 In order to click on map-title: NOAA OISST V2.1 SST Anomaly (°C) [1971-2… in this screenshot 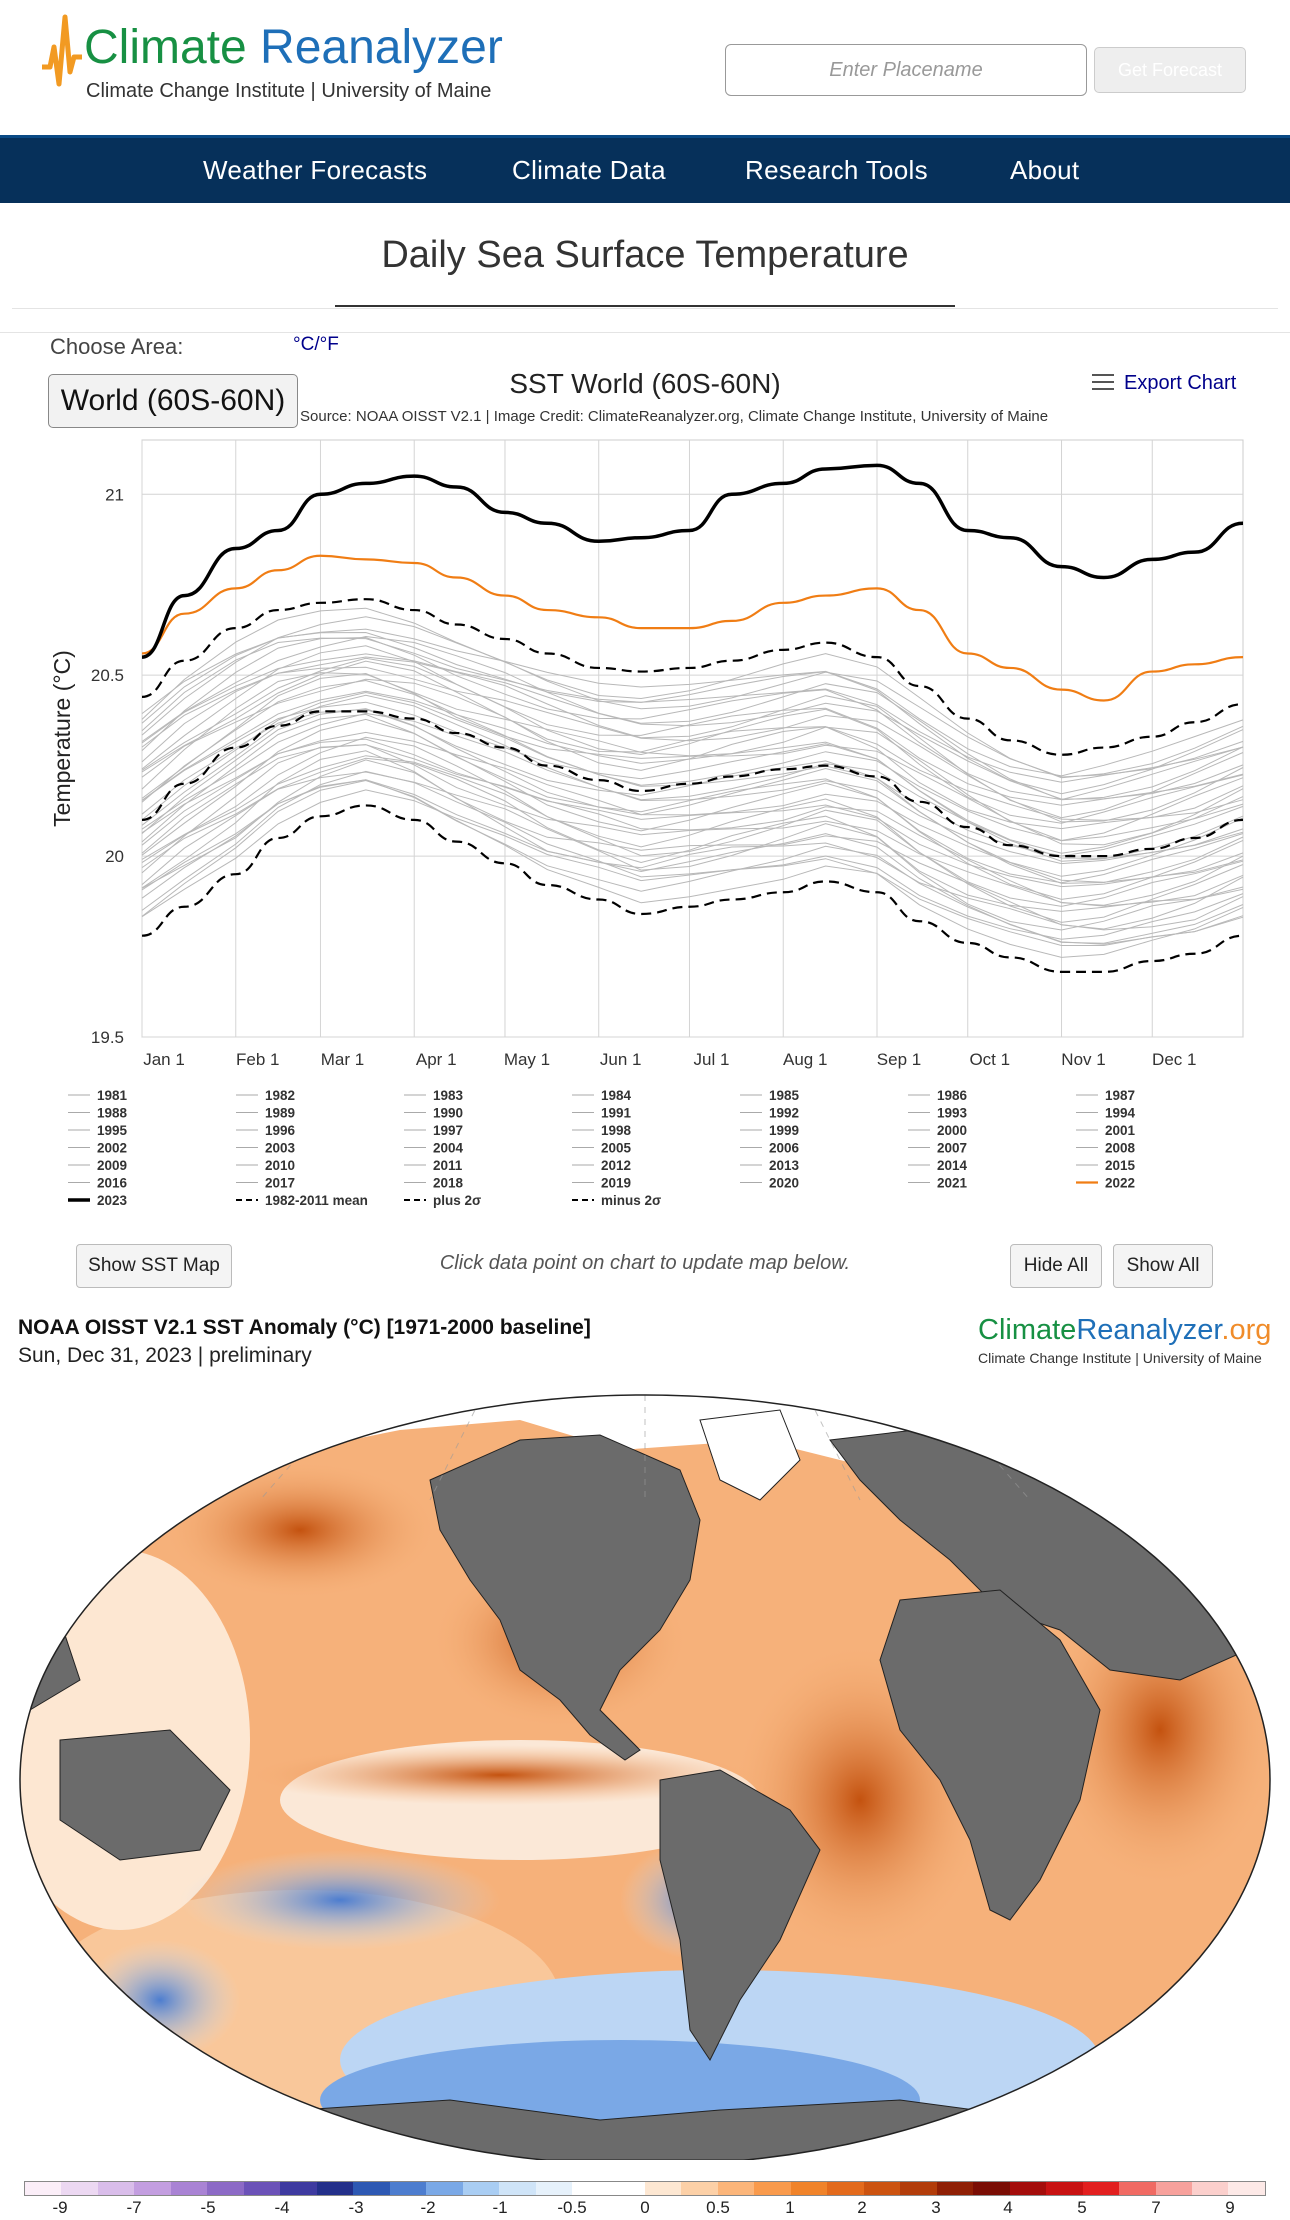, I will do `click(304, 1327)`.